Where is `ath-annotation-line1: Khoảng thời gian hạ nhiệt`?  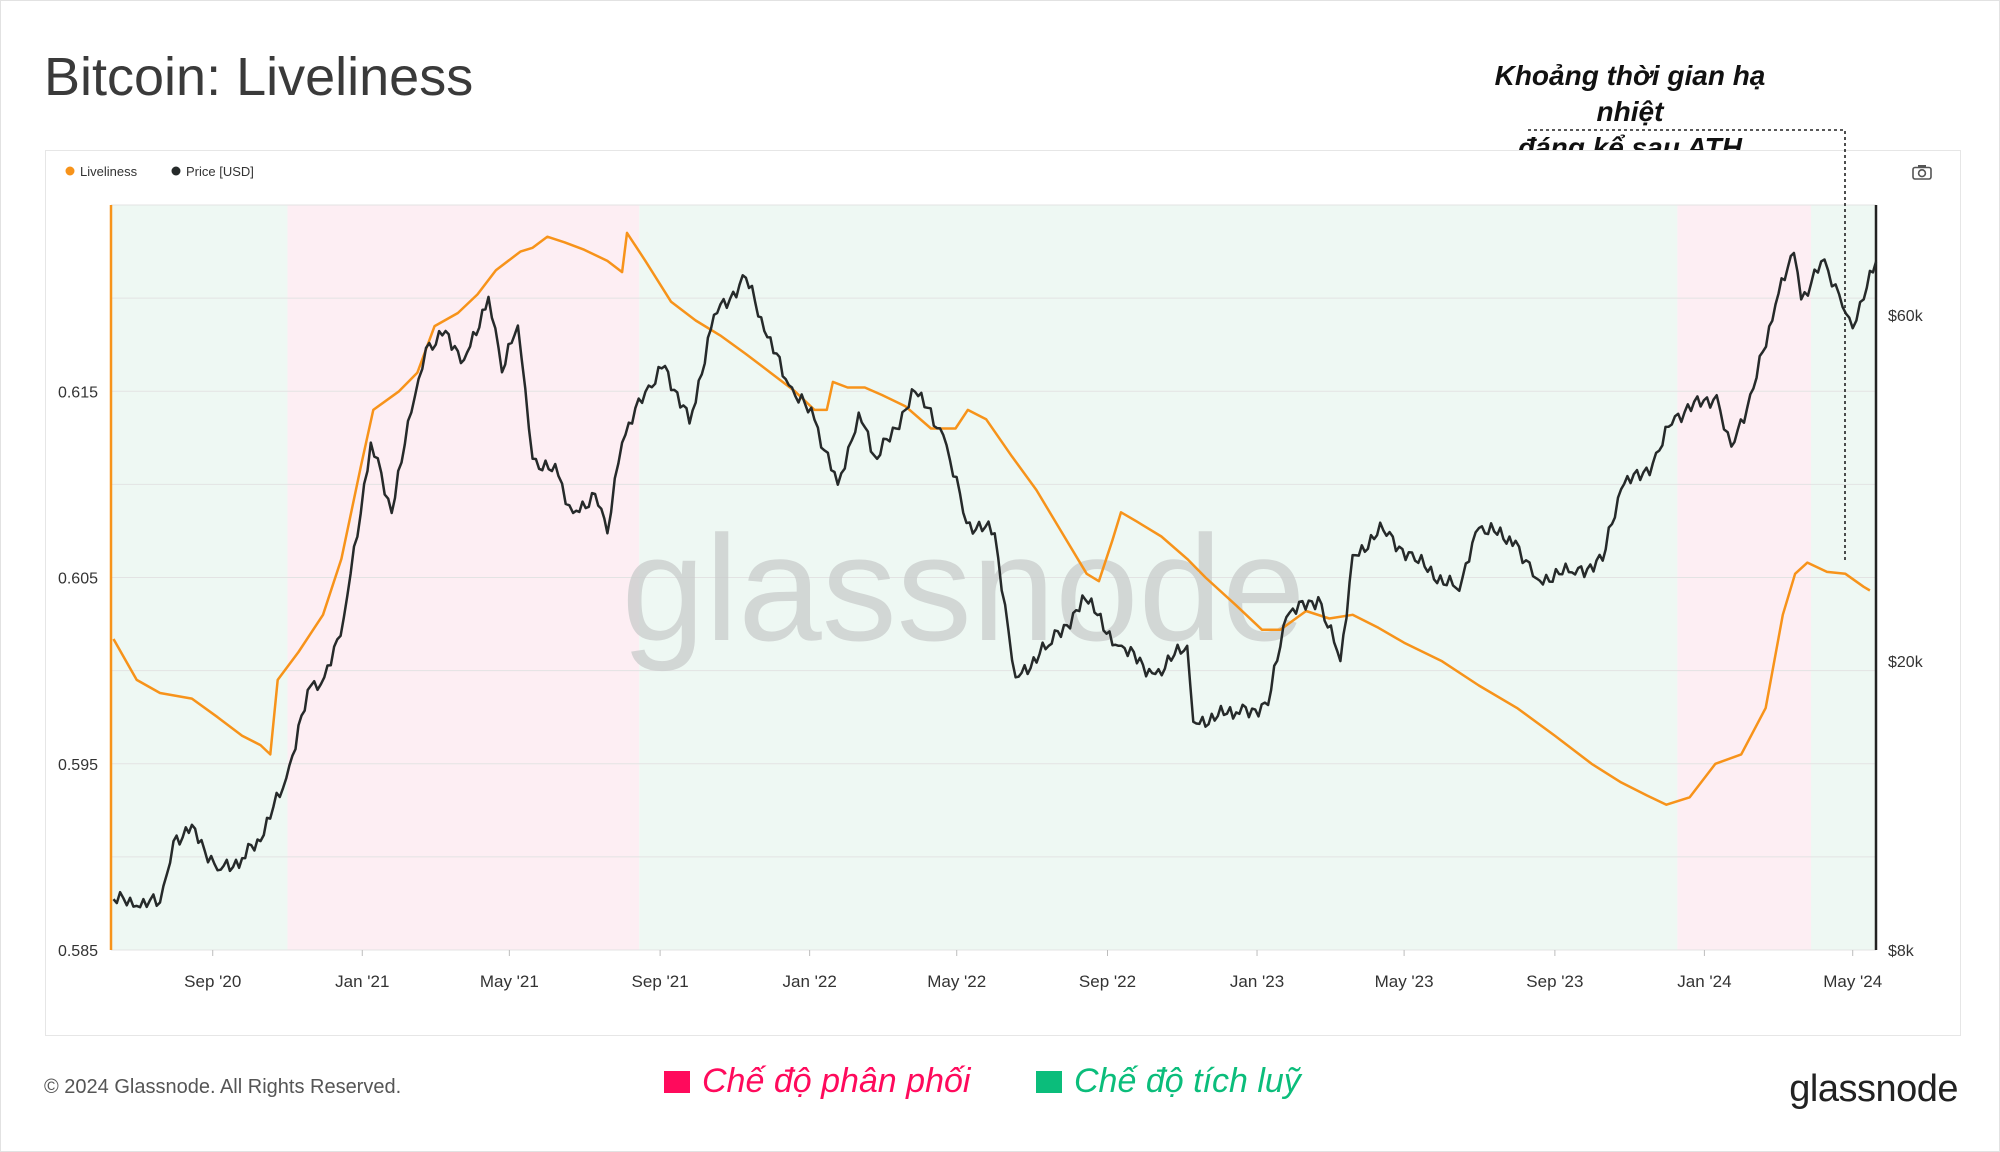 ath-annotation-line1: Khoảng thời gian hạ nhiệt is located at coordinates (1630, 93).